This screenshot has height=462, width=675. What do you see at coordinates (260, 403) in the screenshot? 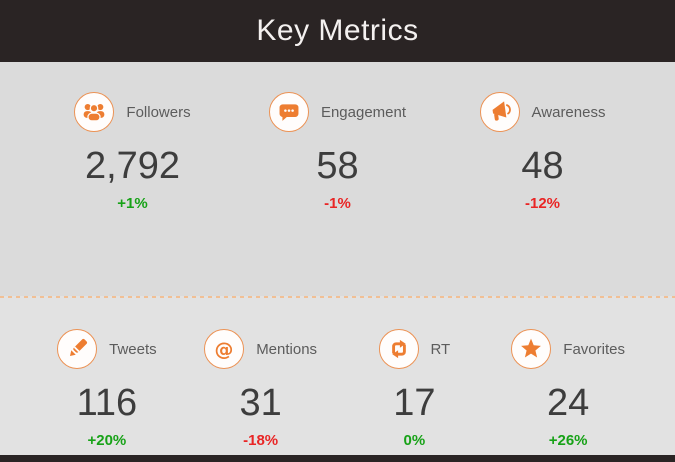
I see `metric-value: 31` at bounding box center [260, 403].